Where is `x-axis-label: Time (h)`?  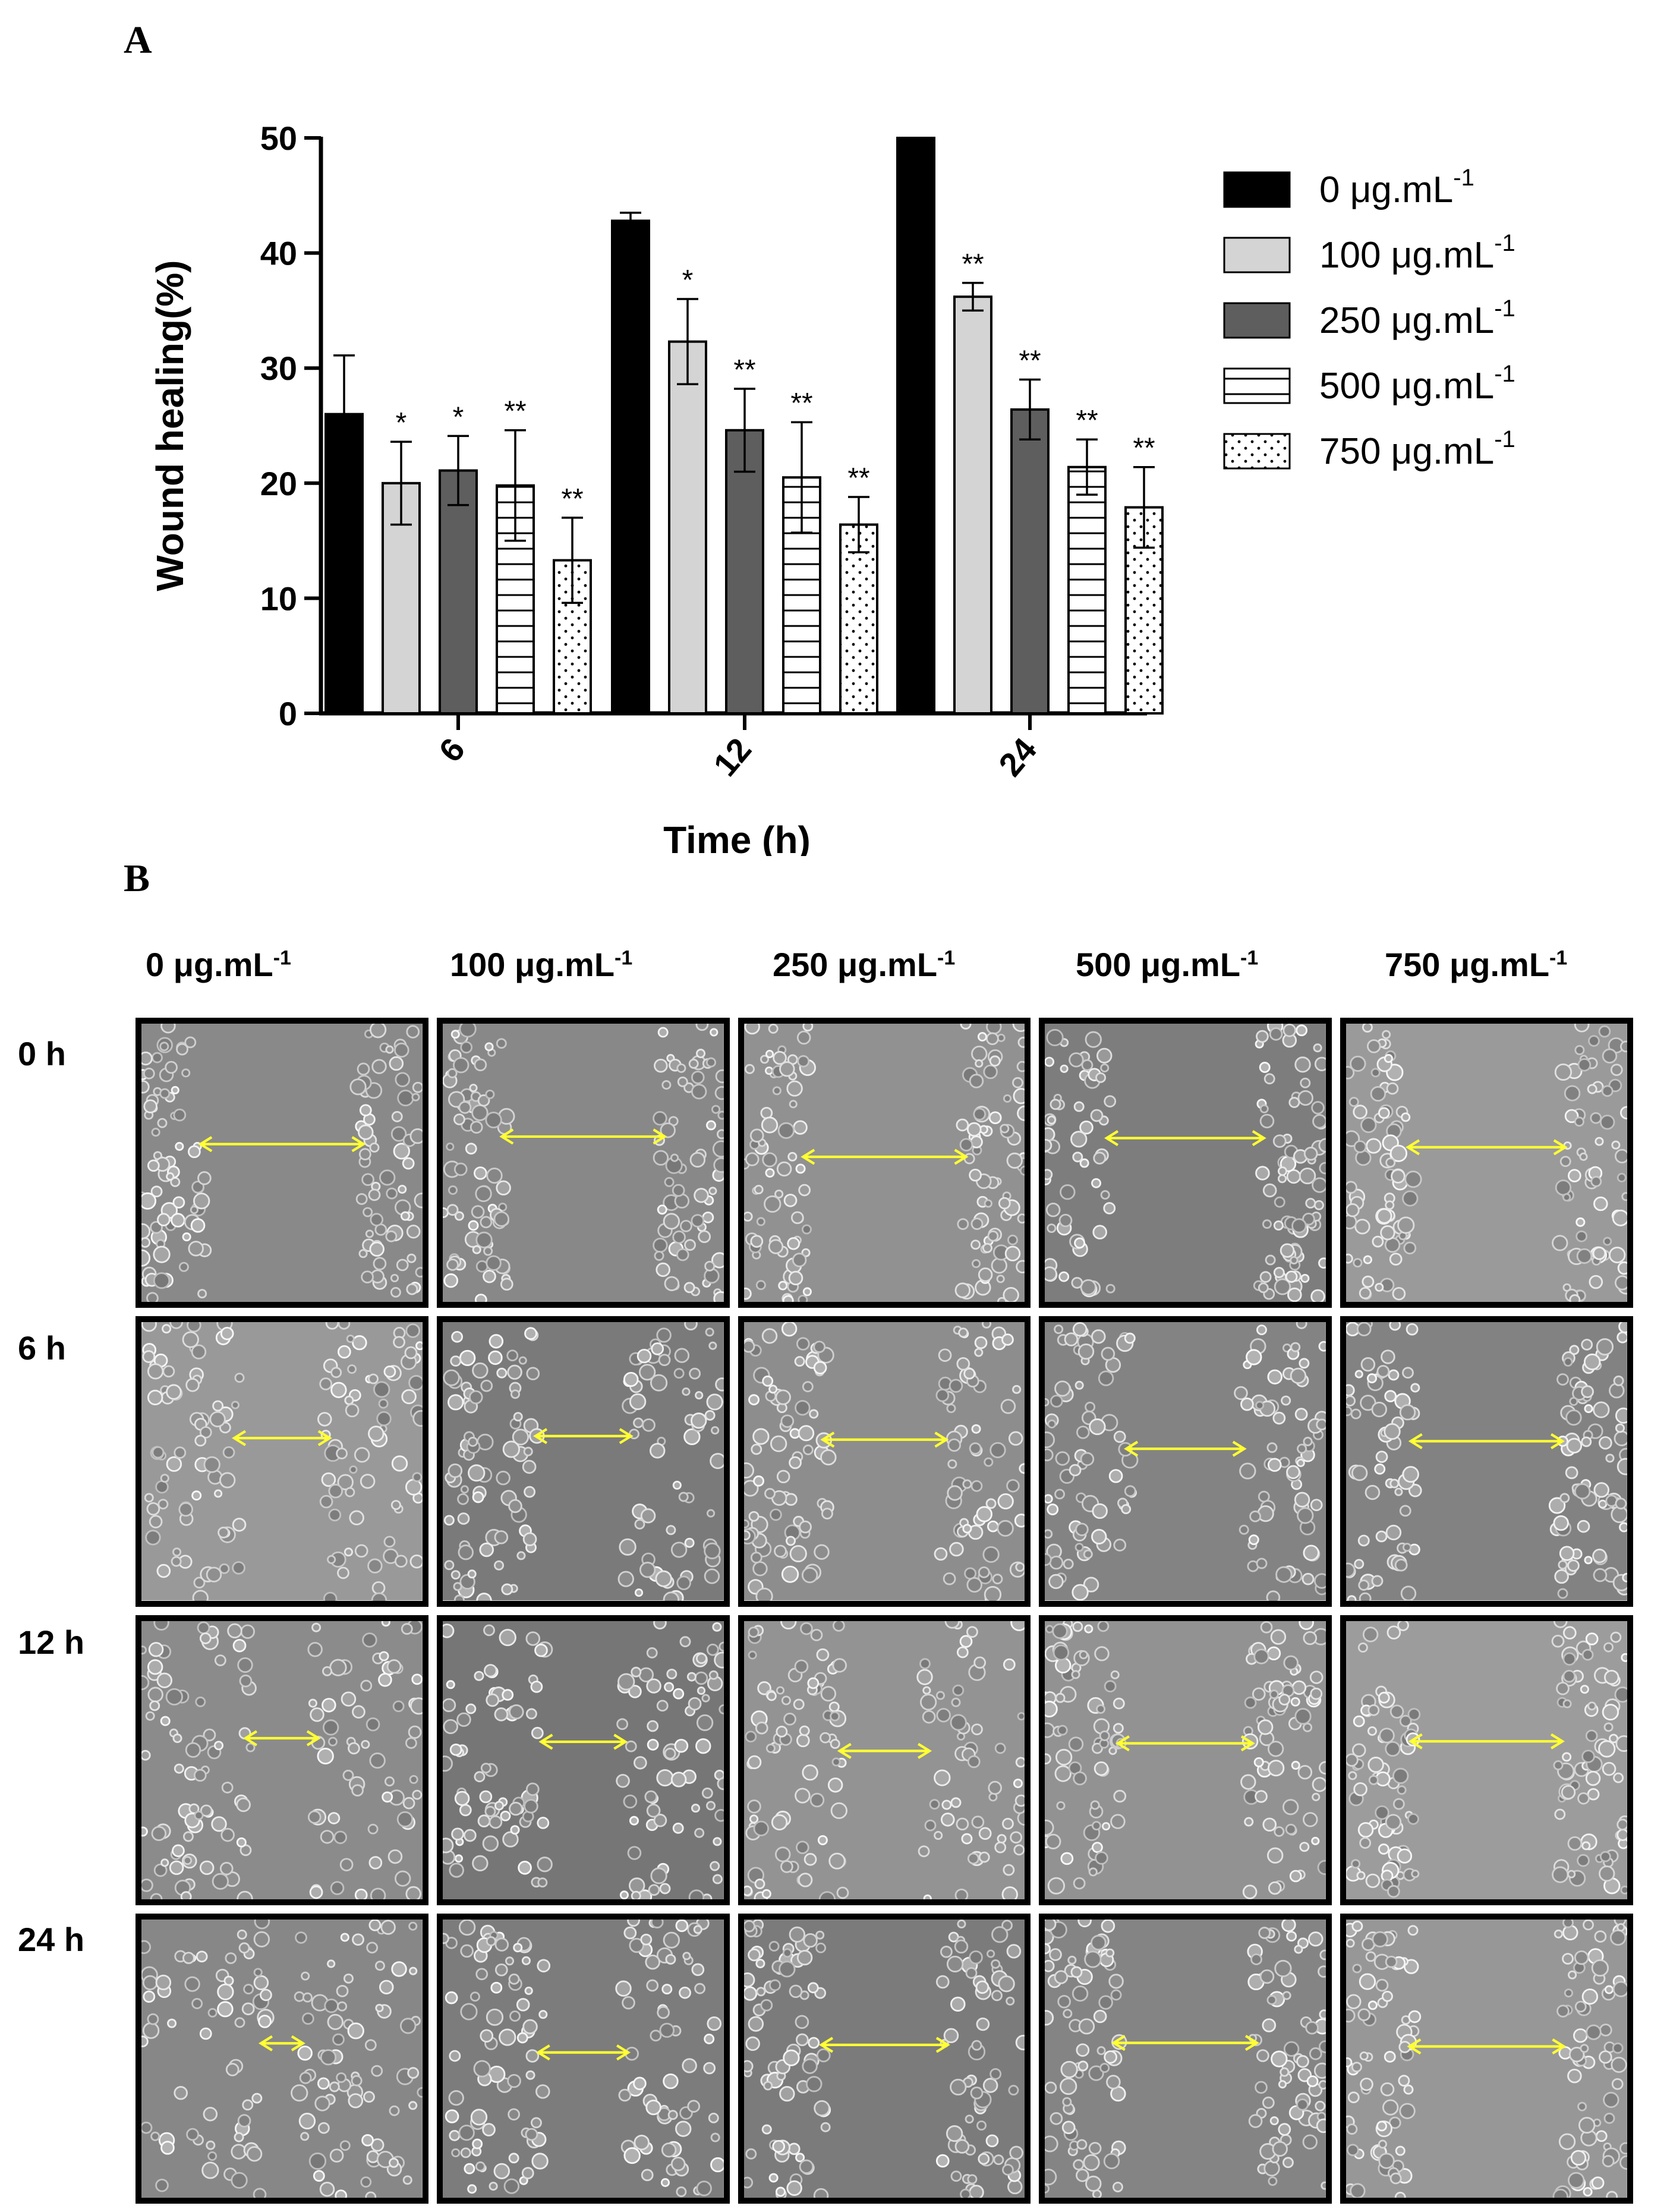
x-axis-label: Time (h) is located at coordinates (737, 837).